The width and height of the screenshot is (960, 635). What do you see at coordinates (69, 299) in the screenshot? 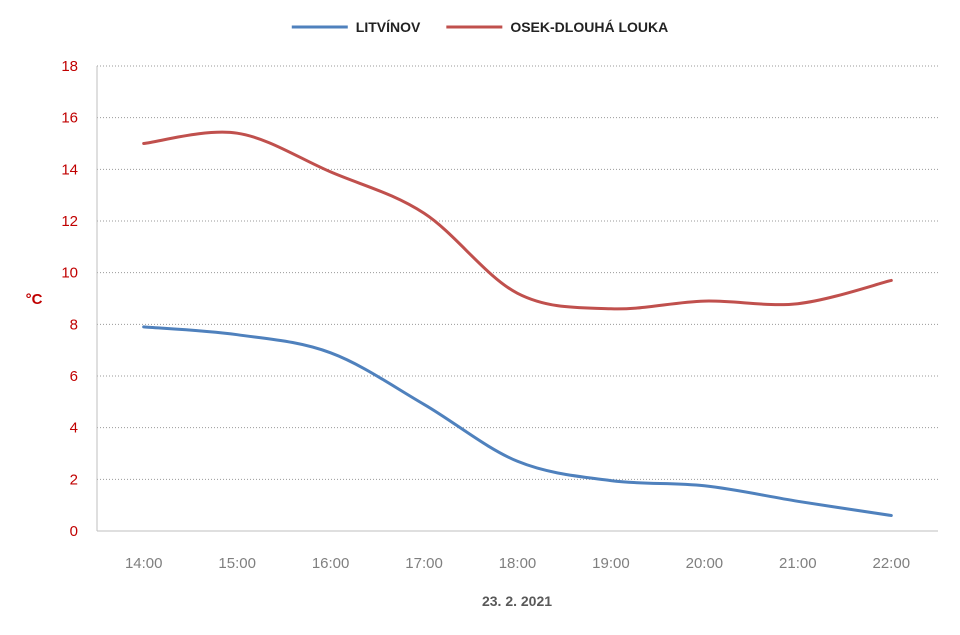
I see `y-axis-ticks: 0 2 4 6 8 10 12 14 16 18` at bounding box center [69, 299].